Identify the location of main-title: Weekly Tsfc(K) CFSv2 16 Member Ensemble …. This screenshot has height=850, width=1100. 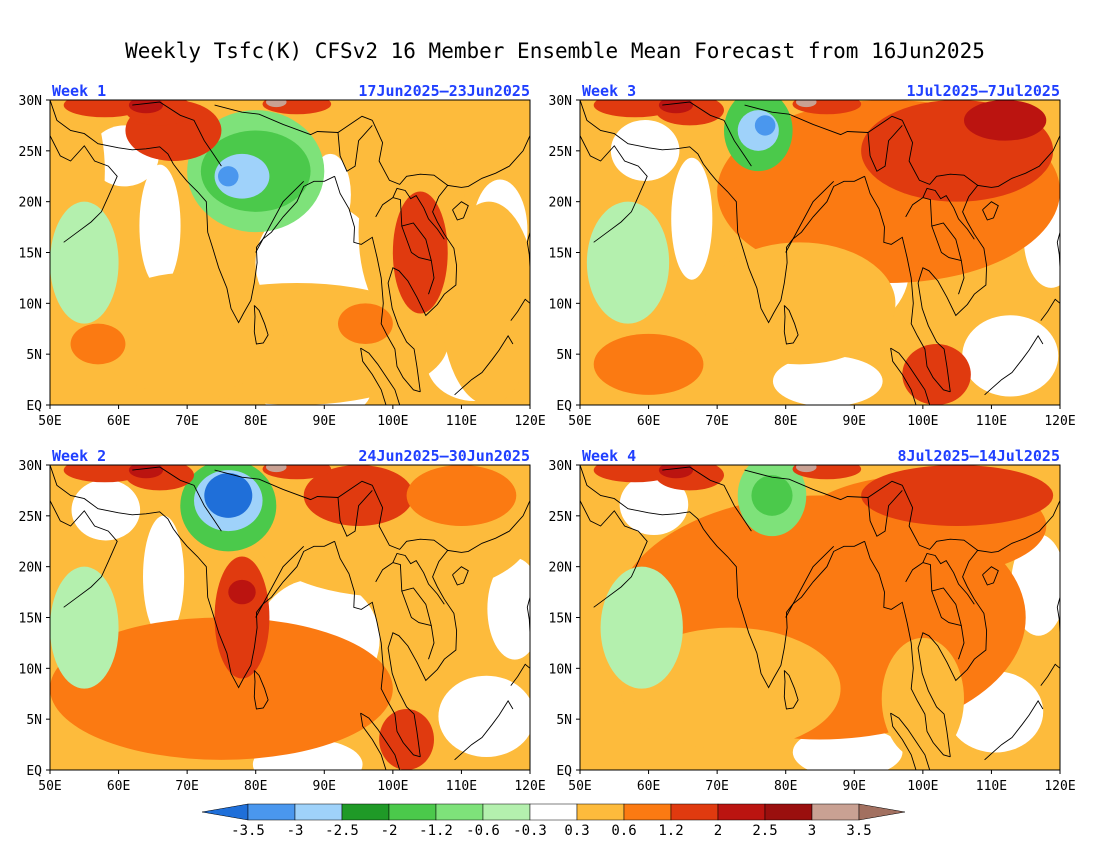
(555, 51).